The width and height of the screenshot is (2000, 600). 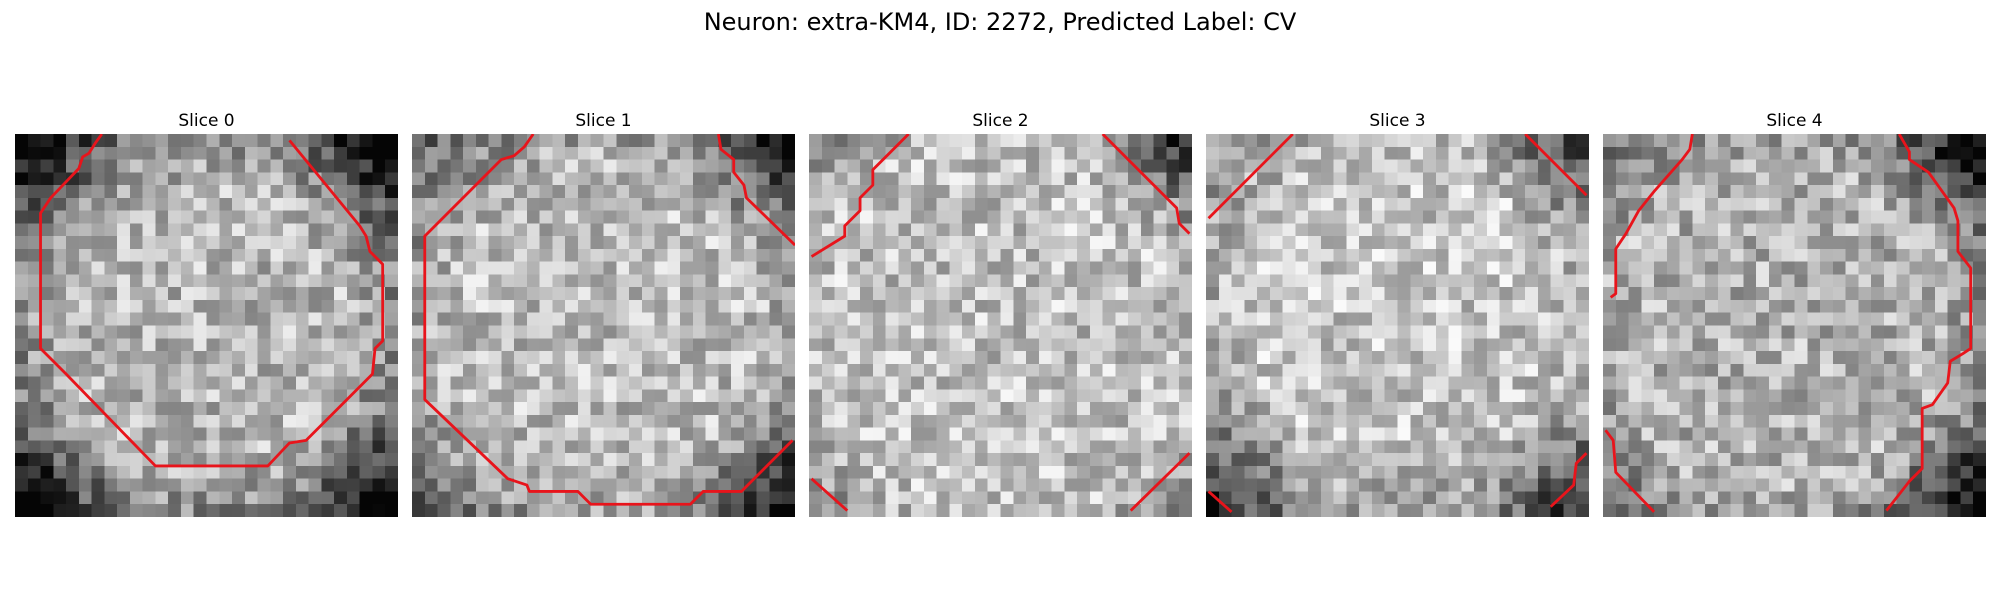 What do you see at coordinates (603, 121) in the screenshot?
I see `slice-title: Slice 1` at bounding box center [603, 121].